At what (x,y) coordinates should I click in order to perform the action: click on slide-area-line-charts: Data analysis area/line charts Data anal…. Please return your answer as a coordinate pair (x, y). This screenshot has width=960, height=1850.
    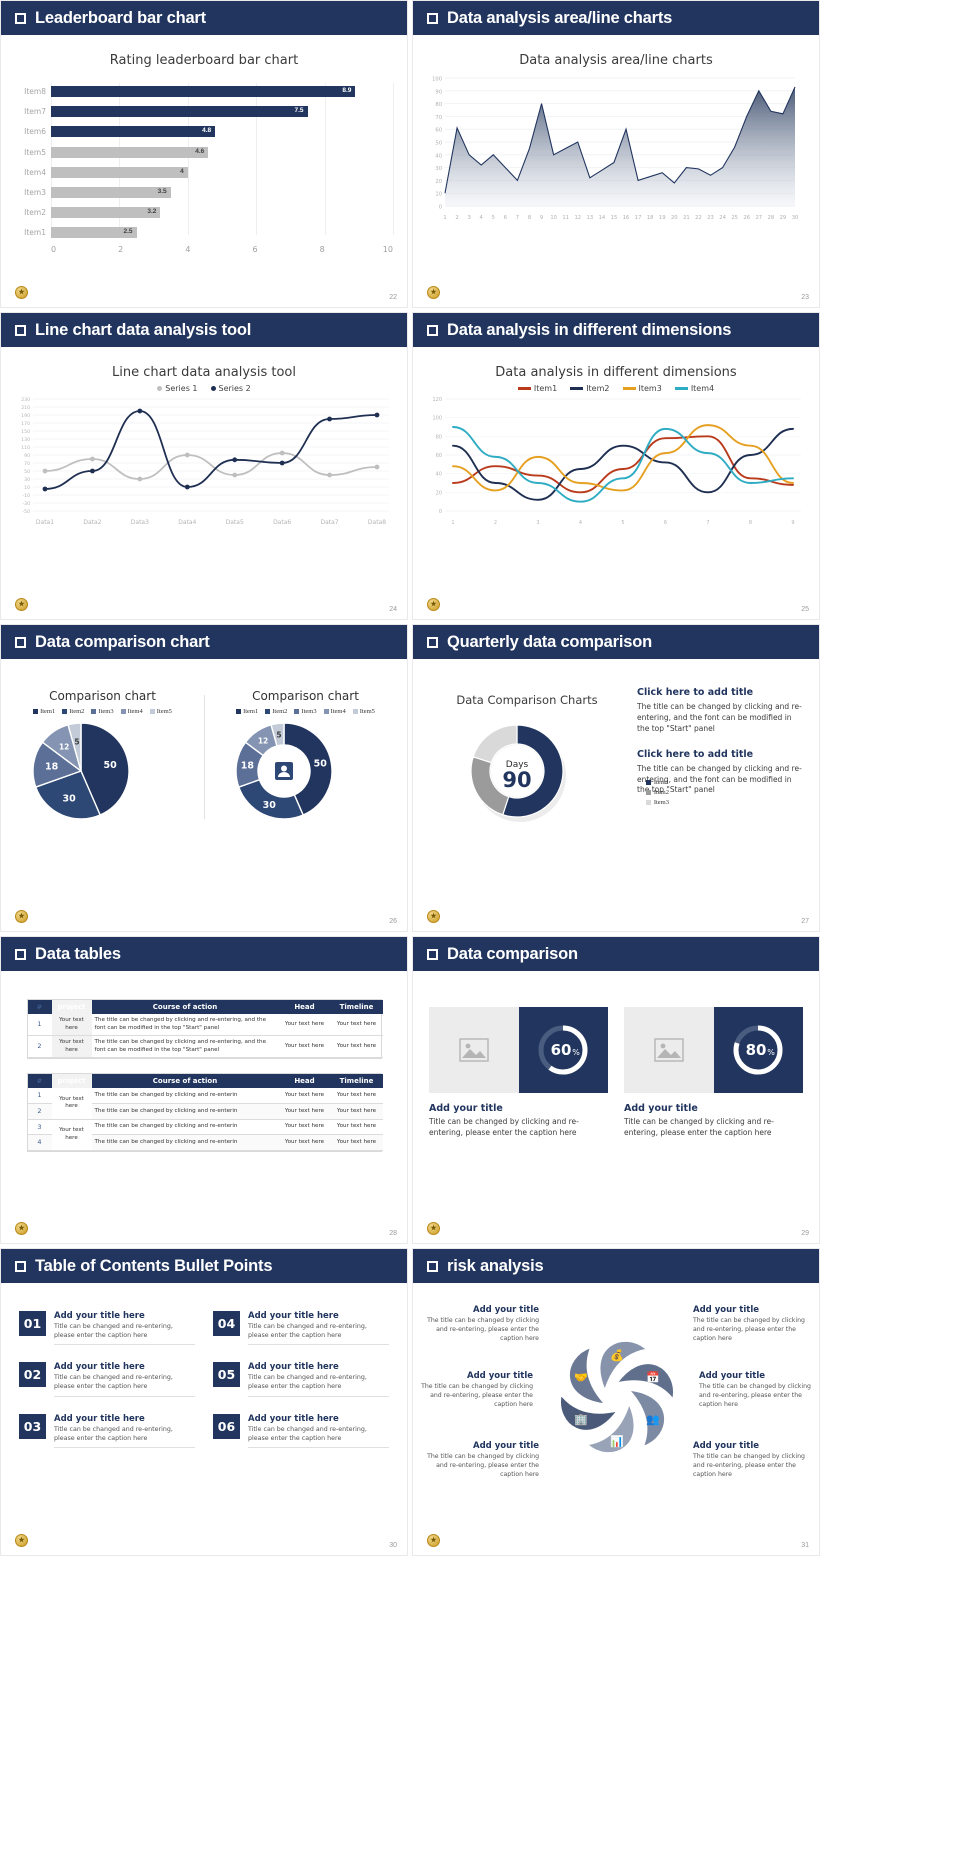
    Looking at the image, I should click on (616, 154).